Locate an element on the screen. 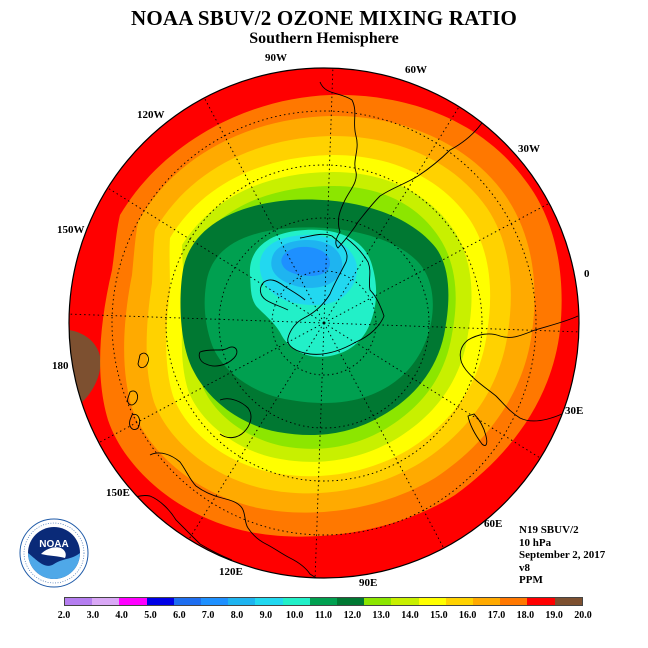  antarctic-peninsula-coast is located at coordinates (225, 392).